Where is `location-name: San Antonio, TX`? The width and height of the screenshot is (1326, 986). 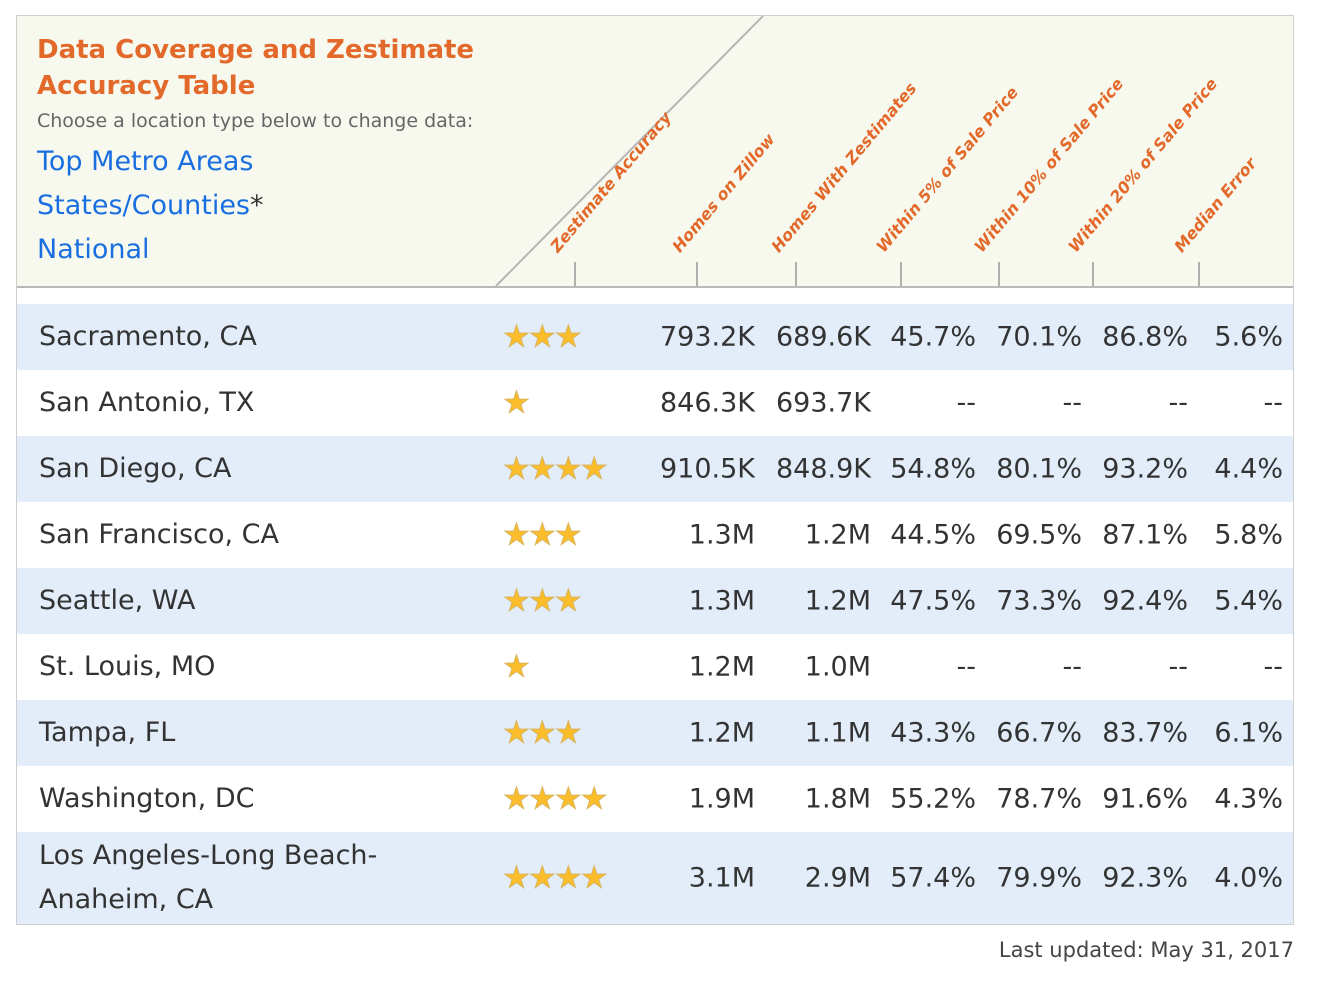 location-name: San Antonio, TX is located at coordinates (147, 402).